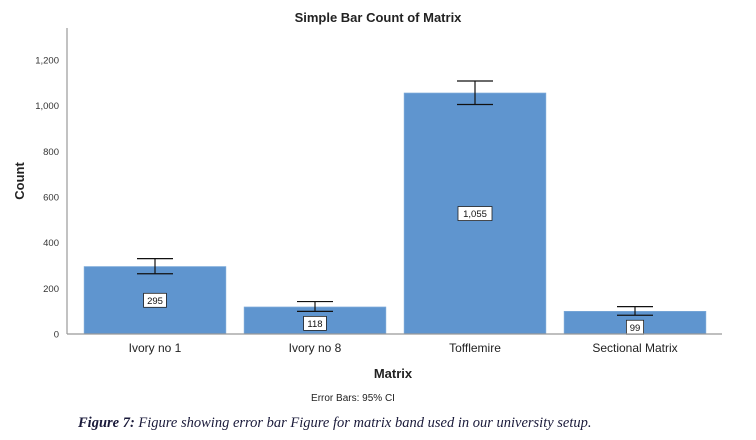 The image size is (756, 440). Describe the element at coordinates (19, 181) in the screenshot. I see `y-axis-label: Count` at that location.